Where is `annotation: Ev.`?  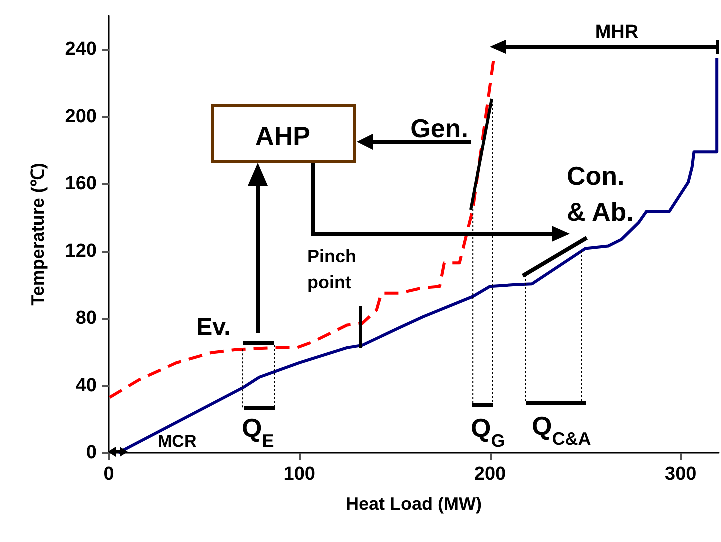 annotation: Ev. is located at coordinates (213, 328).